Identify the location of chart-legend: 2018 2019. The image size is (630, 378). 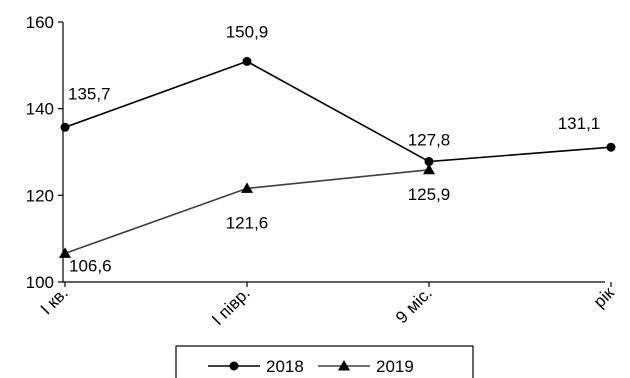
(324, 361).